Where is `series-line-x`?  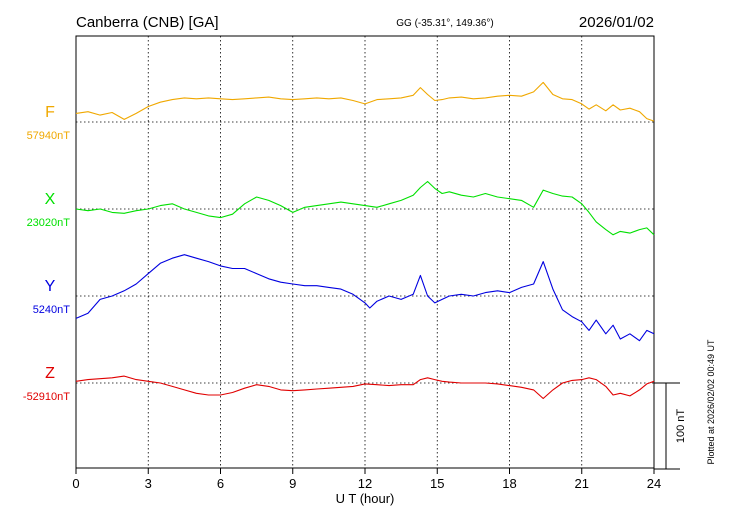
series-line-x is located at coordinates (365, 208).